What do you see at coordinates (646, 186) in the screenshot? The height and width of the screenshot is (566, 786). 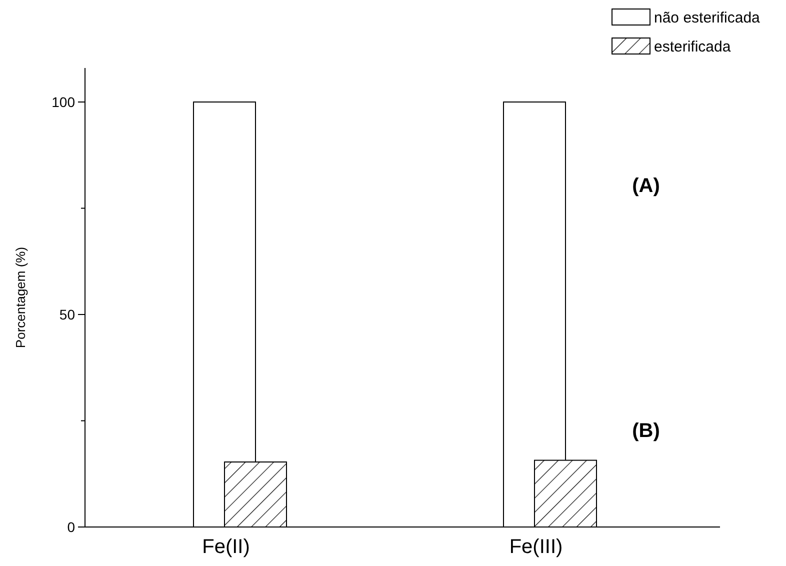 I see `annotation: (A)` at bounding box center [646, 186].